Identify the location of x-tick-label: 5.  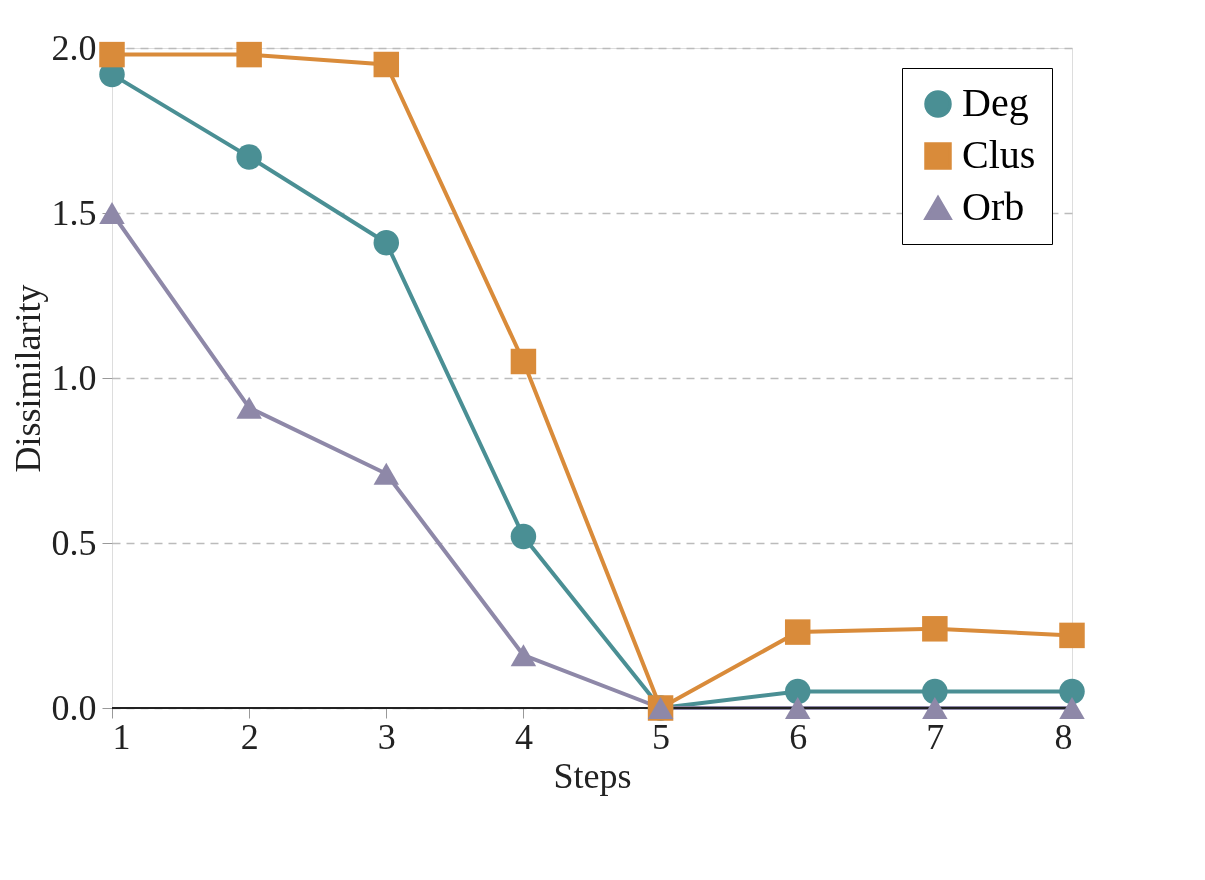
(661, 736).